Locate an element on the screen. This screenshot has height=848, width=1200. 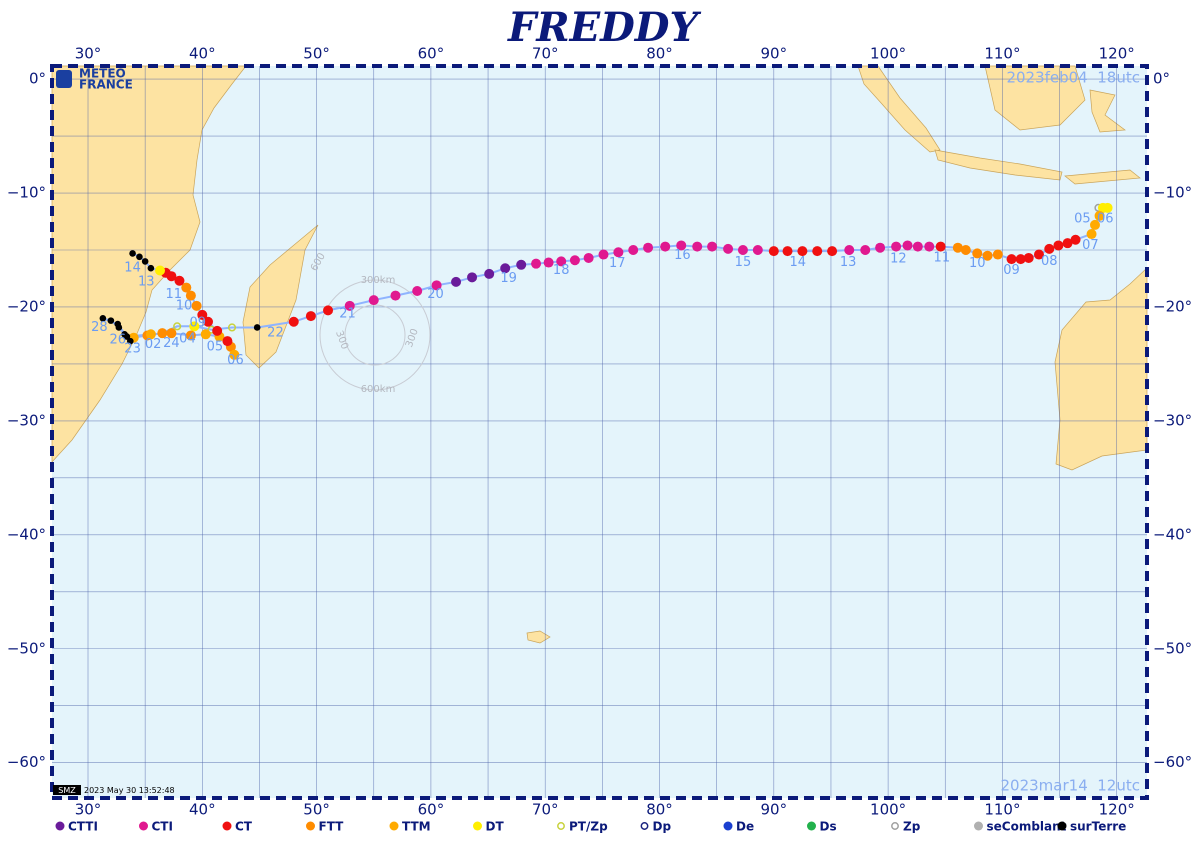
day-label: 19 is located at coordinates (508, 278).